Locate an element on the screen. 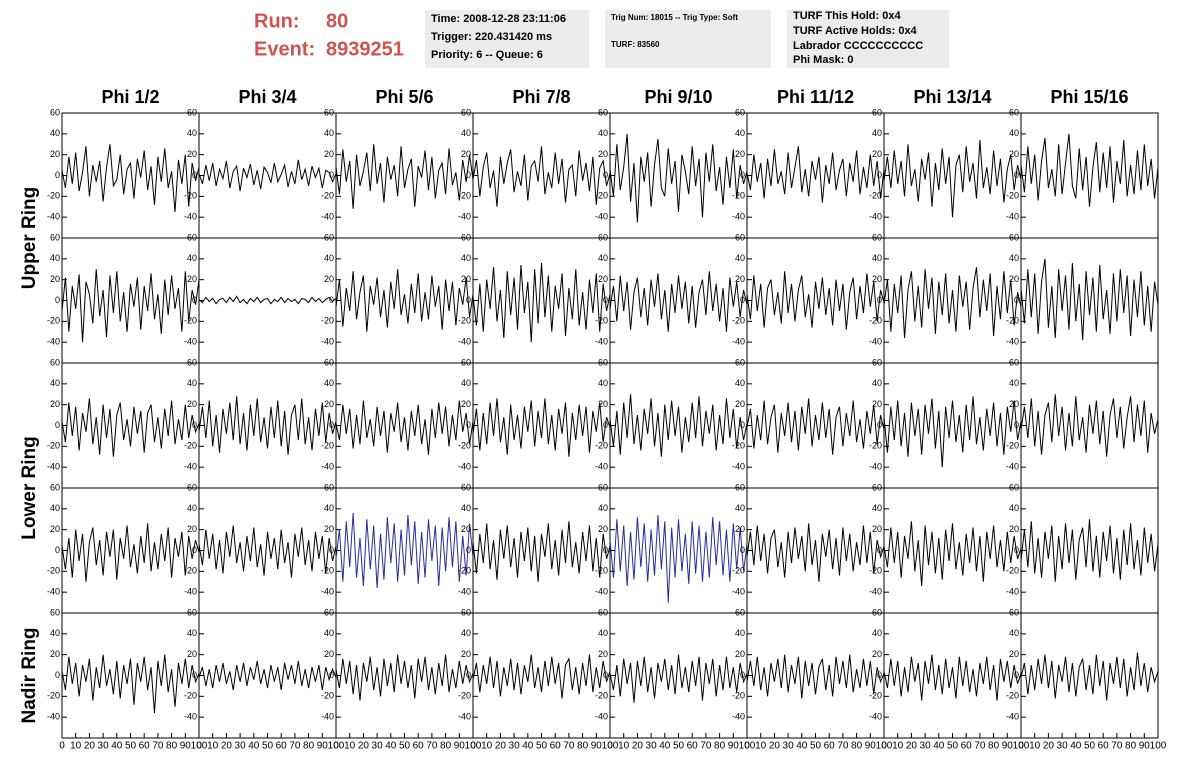 Image resolution: width=1196 pixels, height=772 pixels. x-tick-label: 60 is located at coordinates (693, 746).